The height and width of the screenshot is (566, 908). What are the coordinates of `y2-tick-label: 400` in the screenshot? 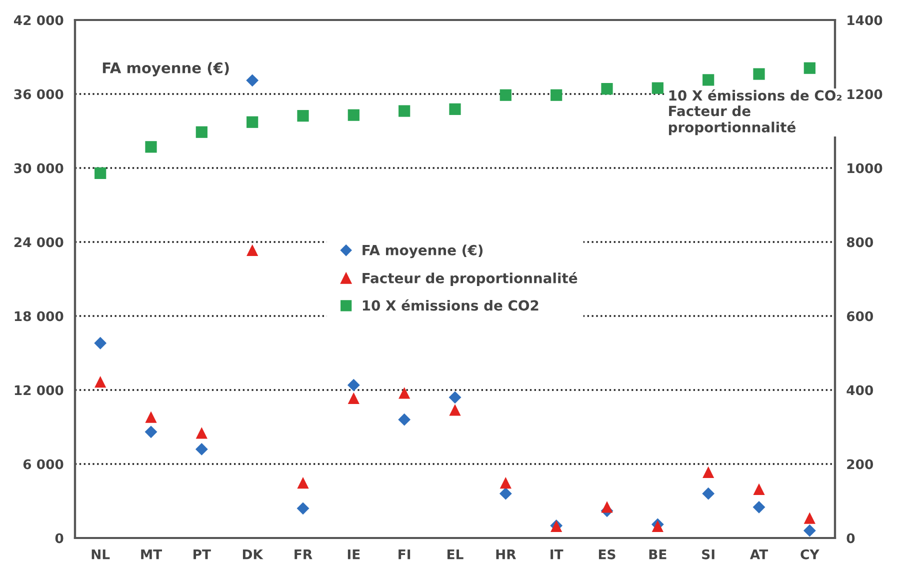 It's located at (860, 390).